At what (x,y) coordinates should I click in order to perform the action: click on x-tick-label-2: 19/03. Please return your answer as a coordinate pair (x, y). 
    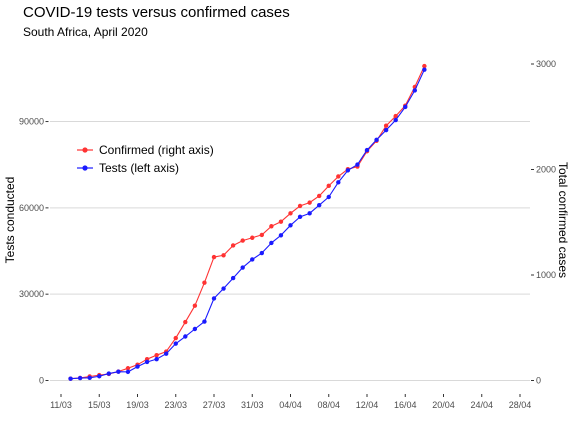
    Looking at the image, I should click on (137, 405).